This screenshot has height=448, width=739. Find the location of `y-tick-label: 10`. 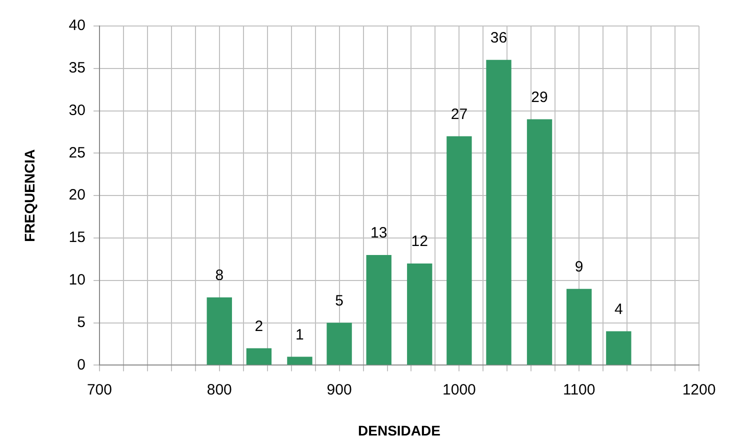

y-tick-label: 10 is located at coordinates (77, 280).